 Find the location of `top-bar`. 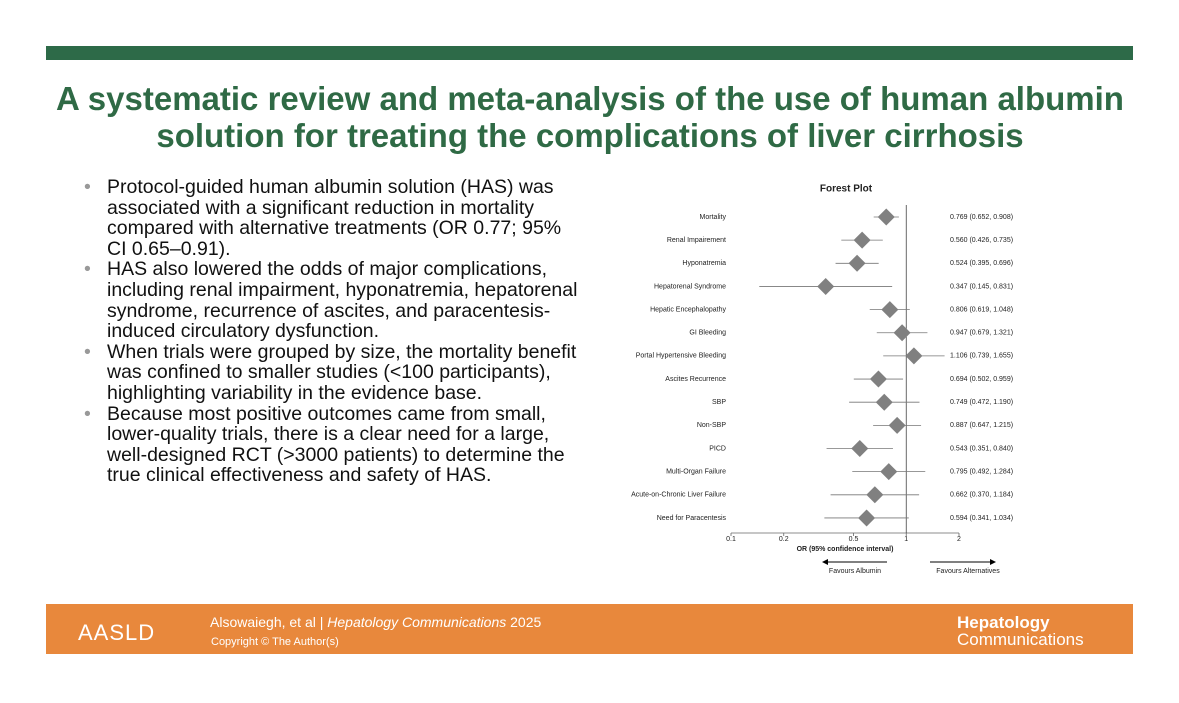

top-bar is located at coordinates (589, 53).